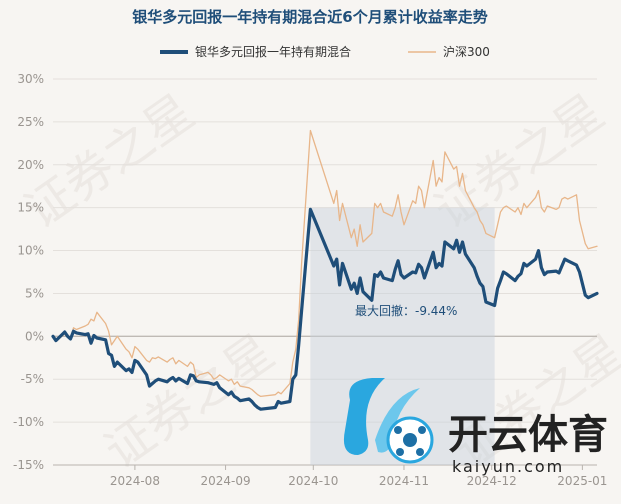  I want to click on chart-title: 银华多元回报一年持有期混合近6个月累计收益率走势, so click(309, 17).